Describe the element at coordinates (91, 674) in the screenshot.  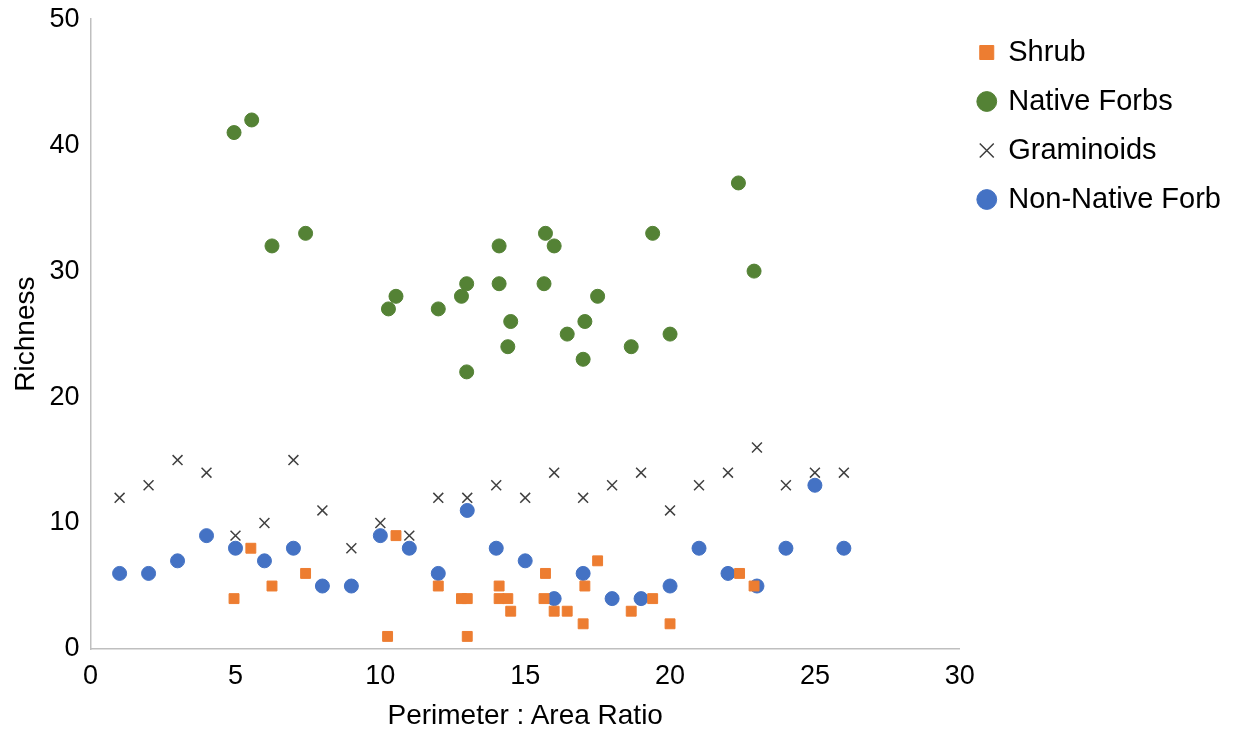
I see `x-tick-label: 0` at that location.